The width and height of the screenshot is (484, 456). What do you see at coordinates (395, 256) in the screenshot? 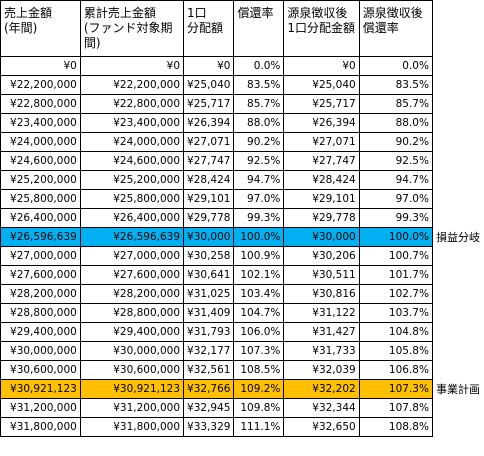
I see `cell-after-tax-rate: 100.7%` at bounding box center [395, 256].